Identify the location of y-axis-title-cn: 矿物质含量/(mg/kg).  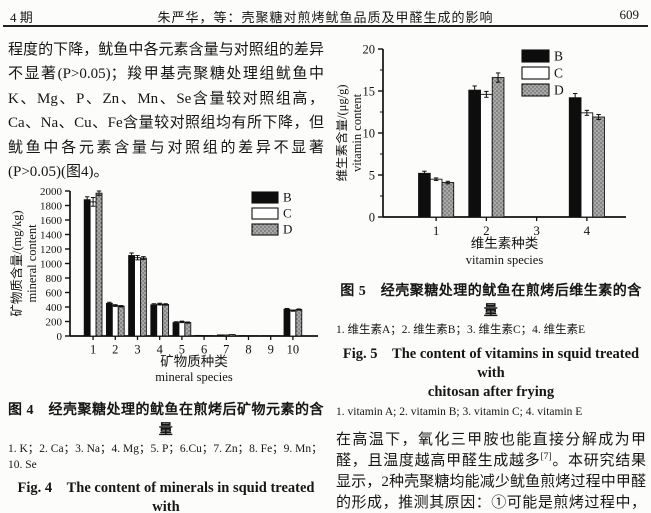
(16, 264).